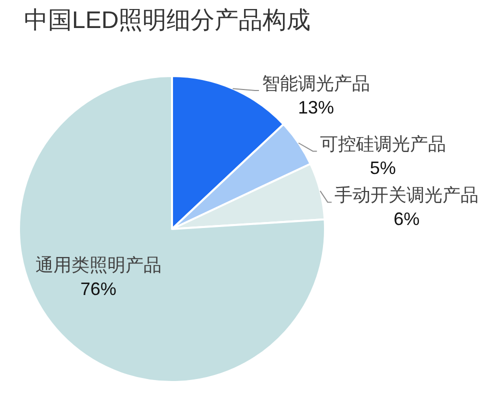 This screenshot has width=501, height=406. Describe the element at coordinates (98, 288) in the screenshot. I see `data-label: 76%` at that location.